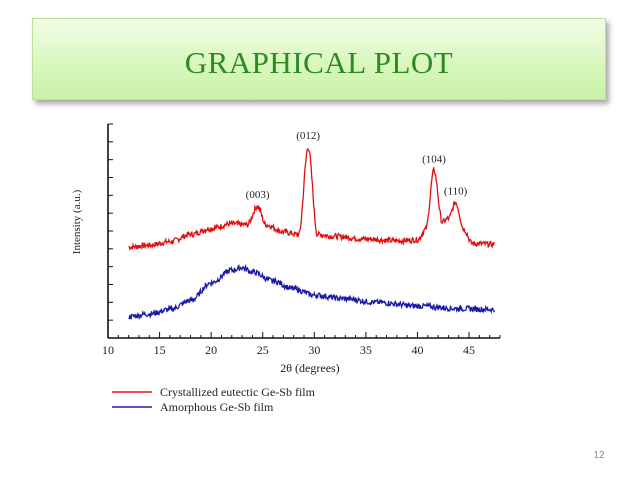 Image resolution: width=638 pixels, height=478 pixels. Describe the element at coordinates (314, 350) in the screenshot. I see `x-tick-label: 30` at that location.